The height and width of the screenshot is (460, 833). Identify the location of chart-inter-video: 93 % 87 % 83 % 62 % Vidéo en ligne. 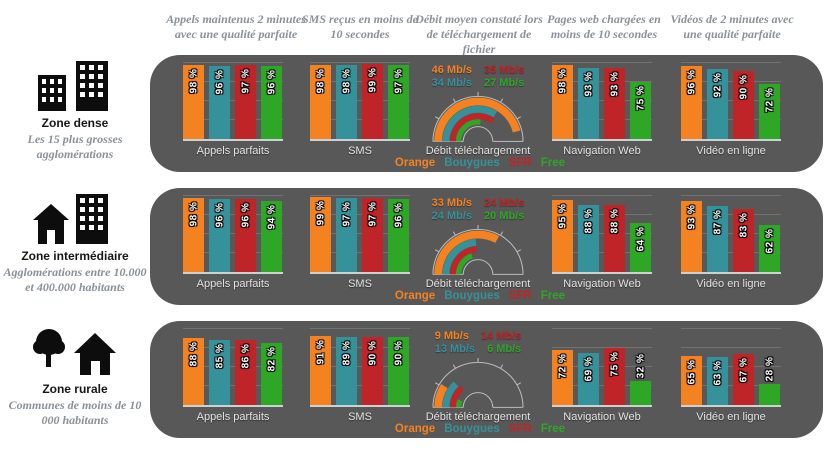
(731, 248).